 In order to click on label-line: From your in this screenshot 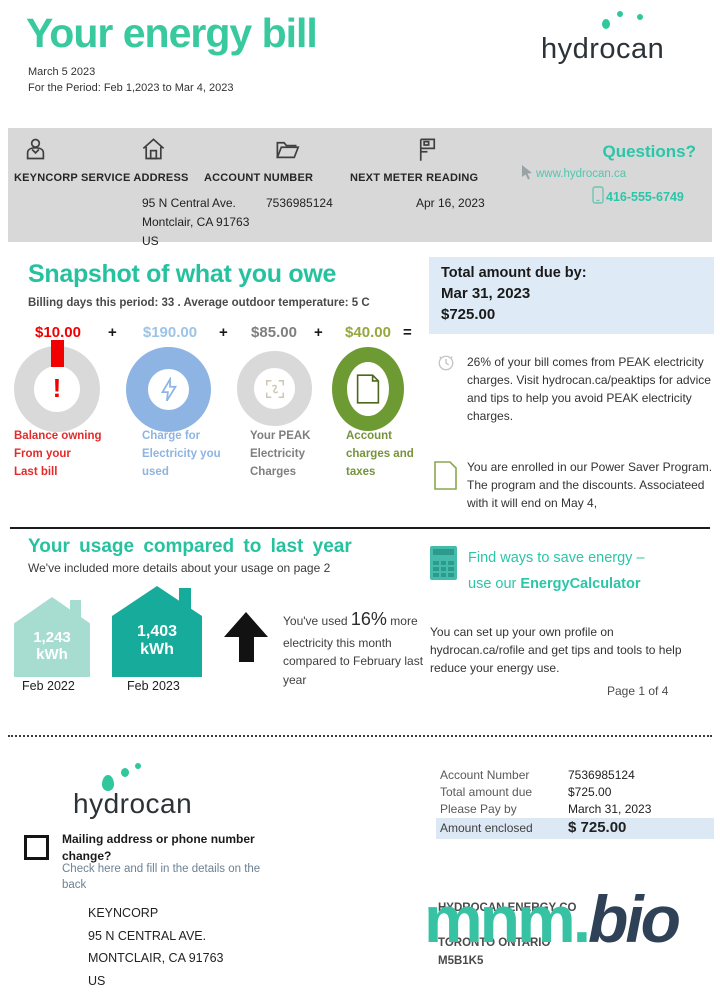, I will do `click(42, 453)`.